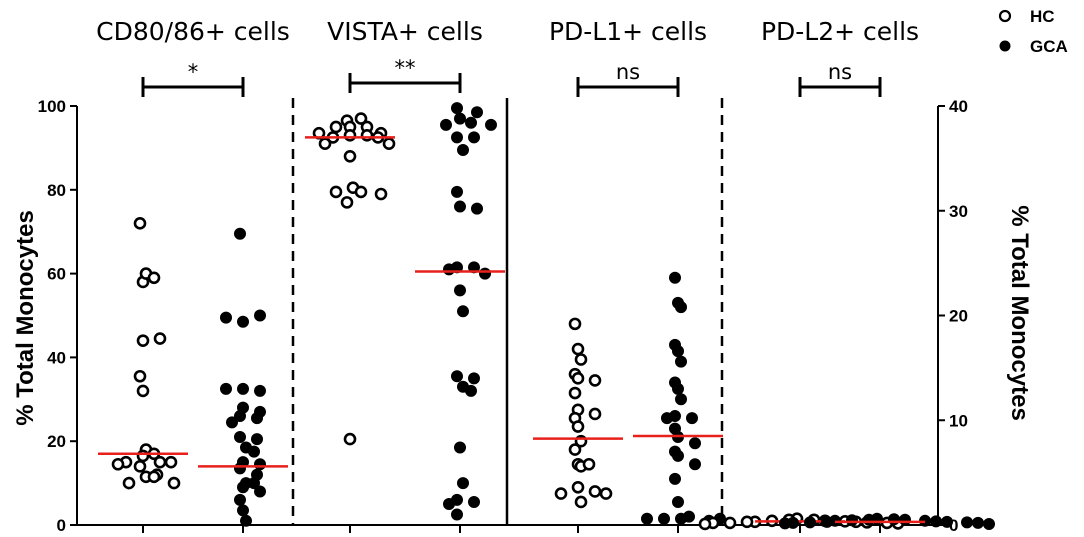 The width and height of the screenshot is (1084, 537). Describe the element at coordinates (958, 420) in the screenshot. I see `right-tick-label: 10` at that location.